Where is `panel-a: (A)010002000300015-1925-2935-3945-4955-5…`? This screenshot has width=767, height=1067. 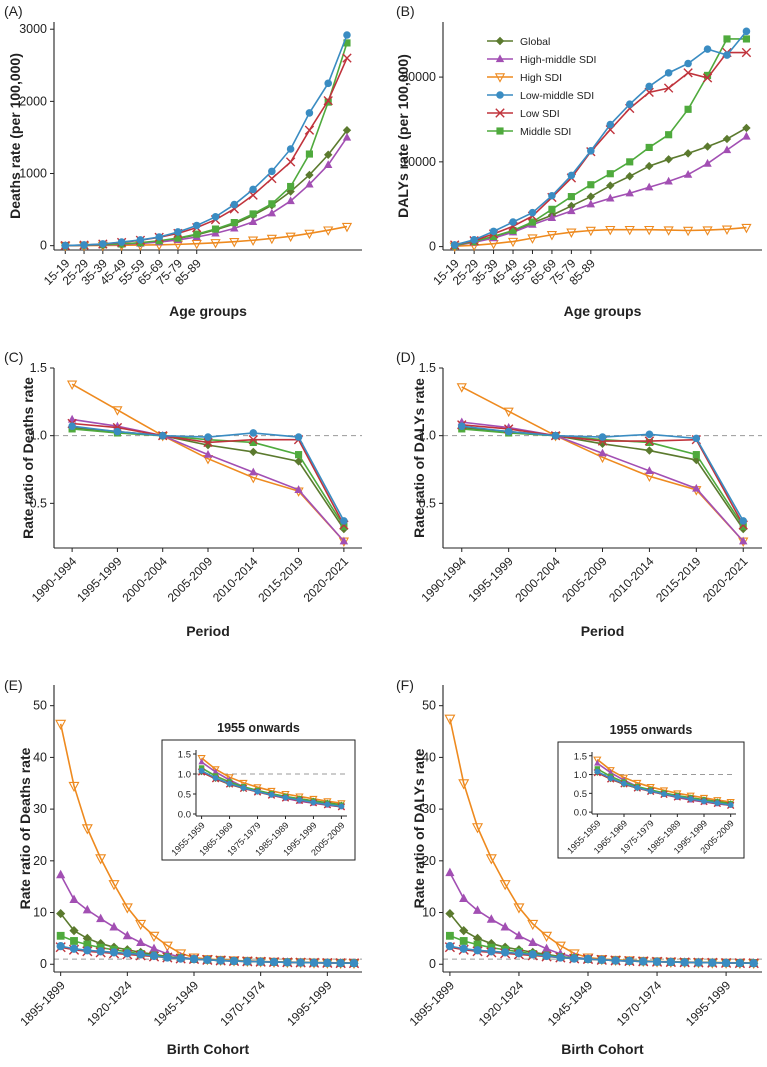 panel-a: (A)010002000300015-1925-2935-3945-4955-5… is located at coordinates (183, 161).